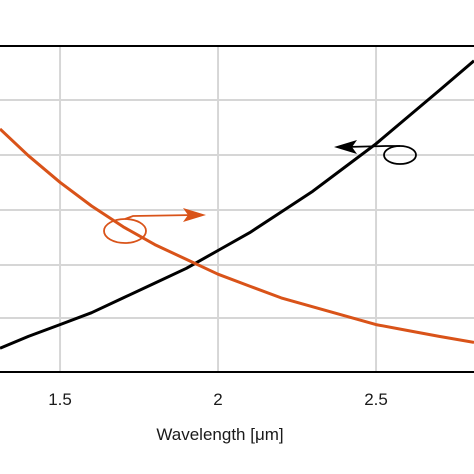 The image size is (474, 474). I want to click on orange-series-arrowhead, so click(194, 215).